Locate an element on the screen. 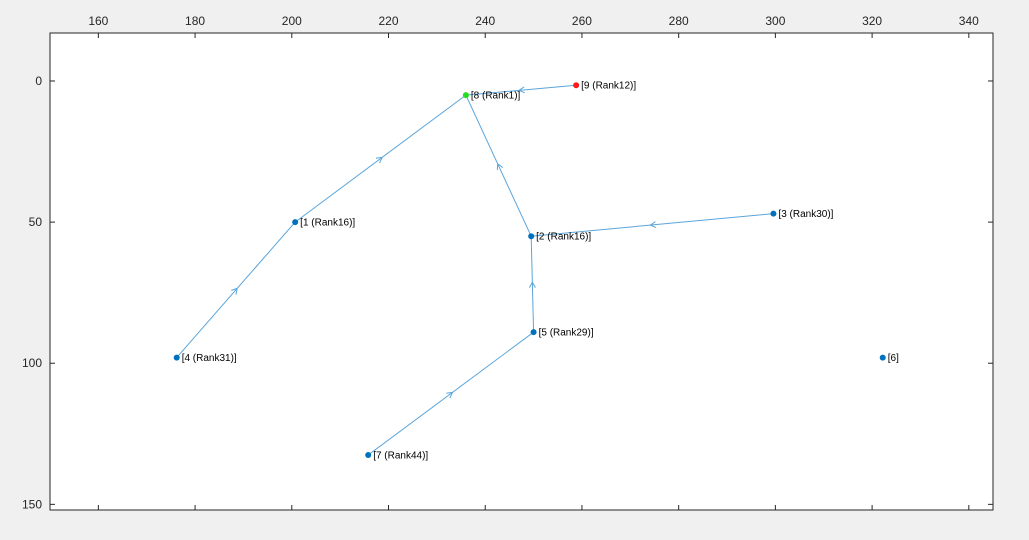  x-tick-label: 340 is located at coordinates (969, 21).